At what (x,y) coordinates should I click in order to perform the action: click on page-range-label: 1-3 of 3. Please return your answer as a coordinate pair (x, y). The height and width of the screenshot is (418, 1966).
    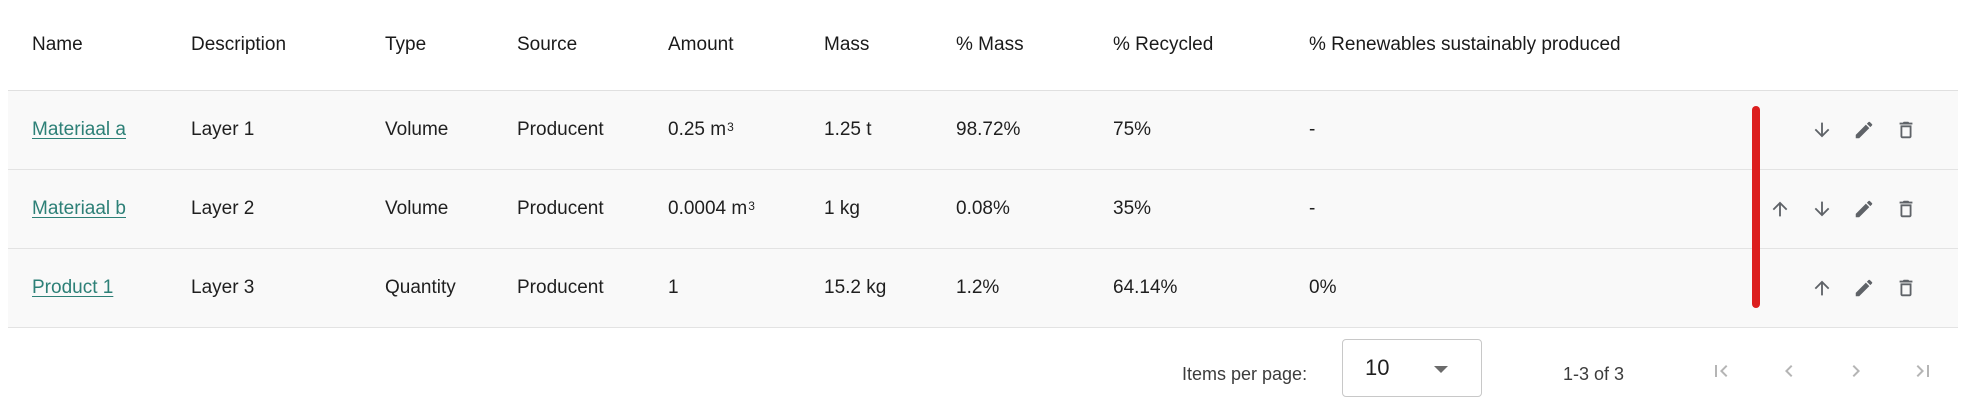
    Looking at the image, I should click on (1594, 374).